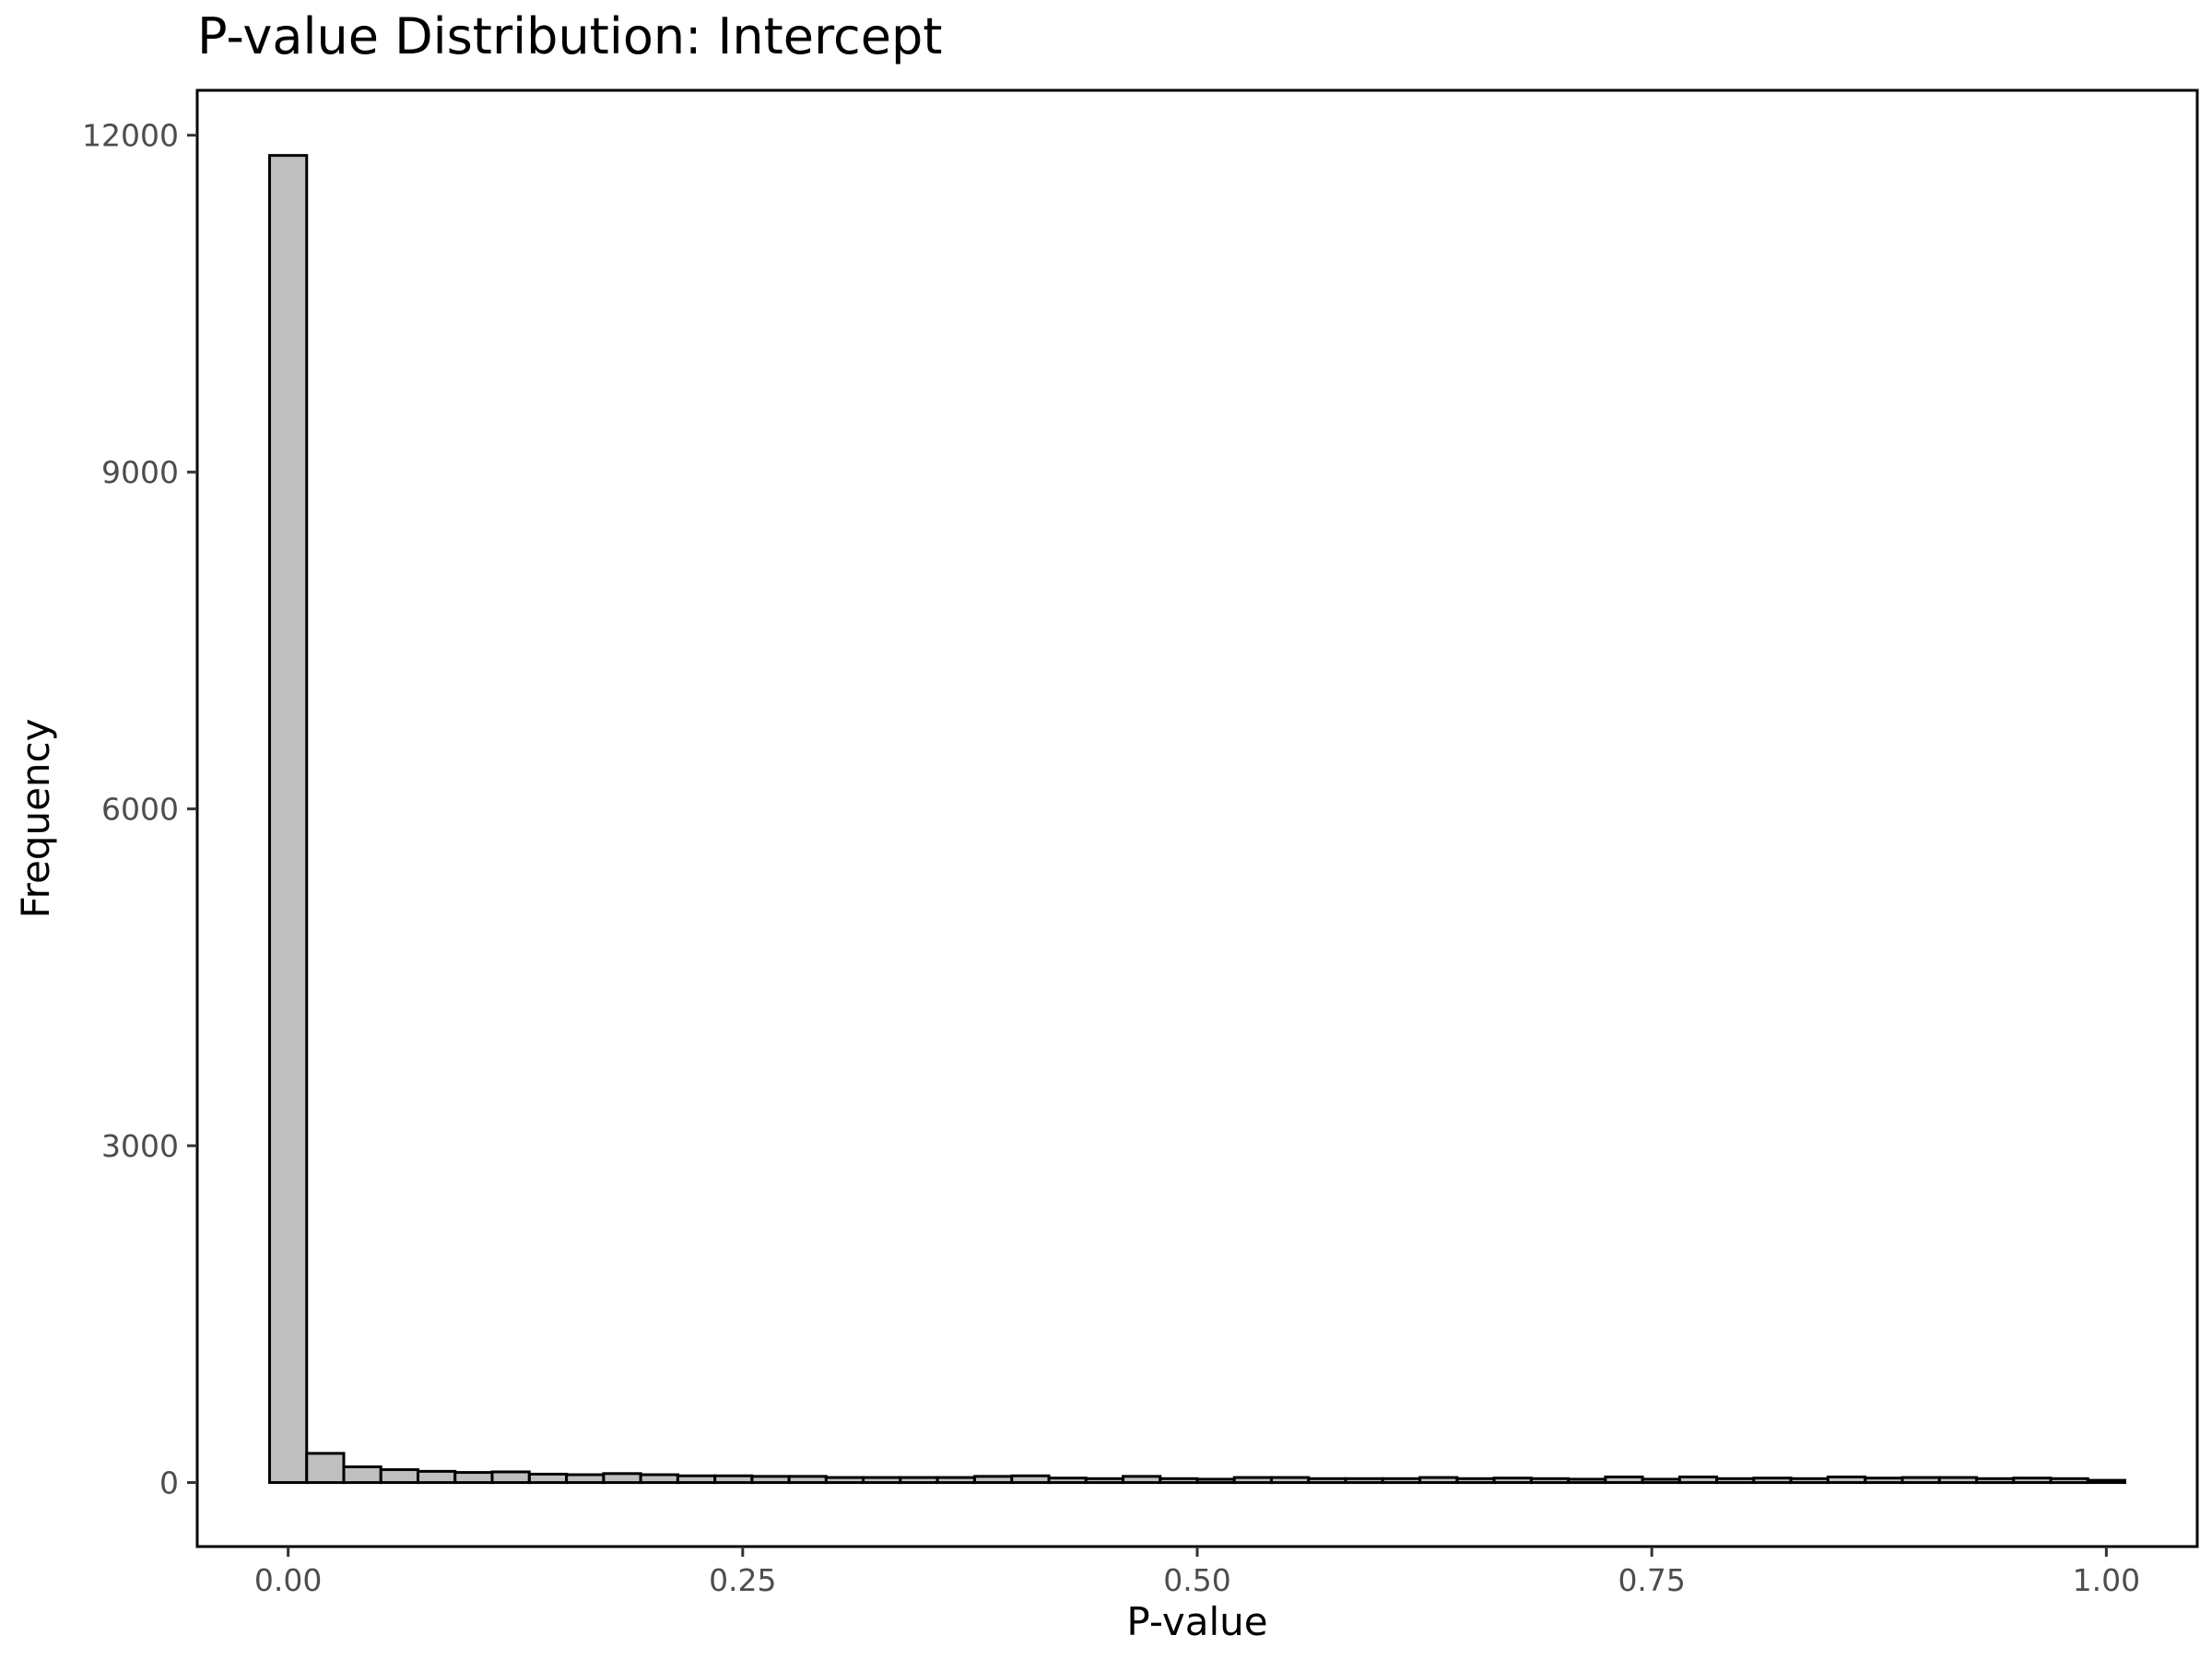  I want to click on chart-title: P-value Distribution: Intercept, so click(569, 36).